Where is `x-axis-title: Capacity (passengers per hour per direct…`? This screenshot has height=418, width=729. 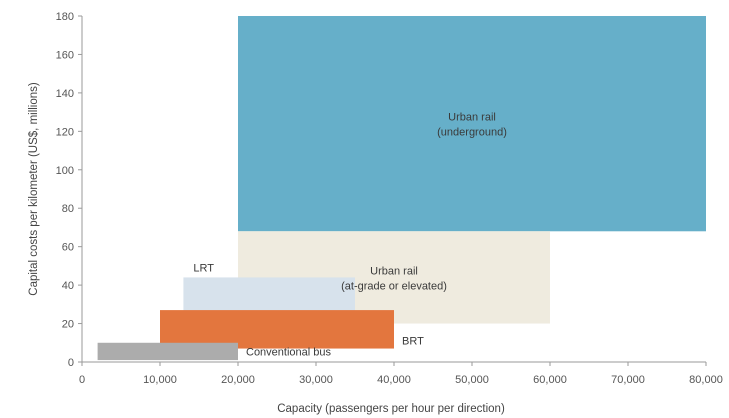
x-axis-title: Capacity (passengers per hour per direct… is located at coordinates (391, 409).